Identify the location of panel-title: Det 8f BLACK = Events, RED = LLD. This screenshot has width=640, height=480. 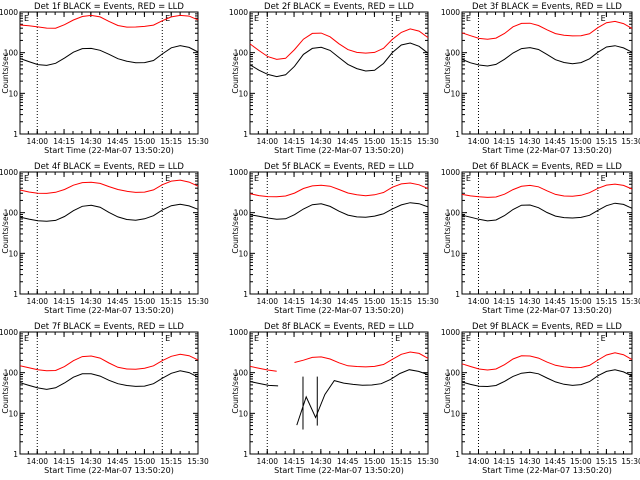
(339, 327).